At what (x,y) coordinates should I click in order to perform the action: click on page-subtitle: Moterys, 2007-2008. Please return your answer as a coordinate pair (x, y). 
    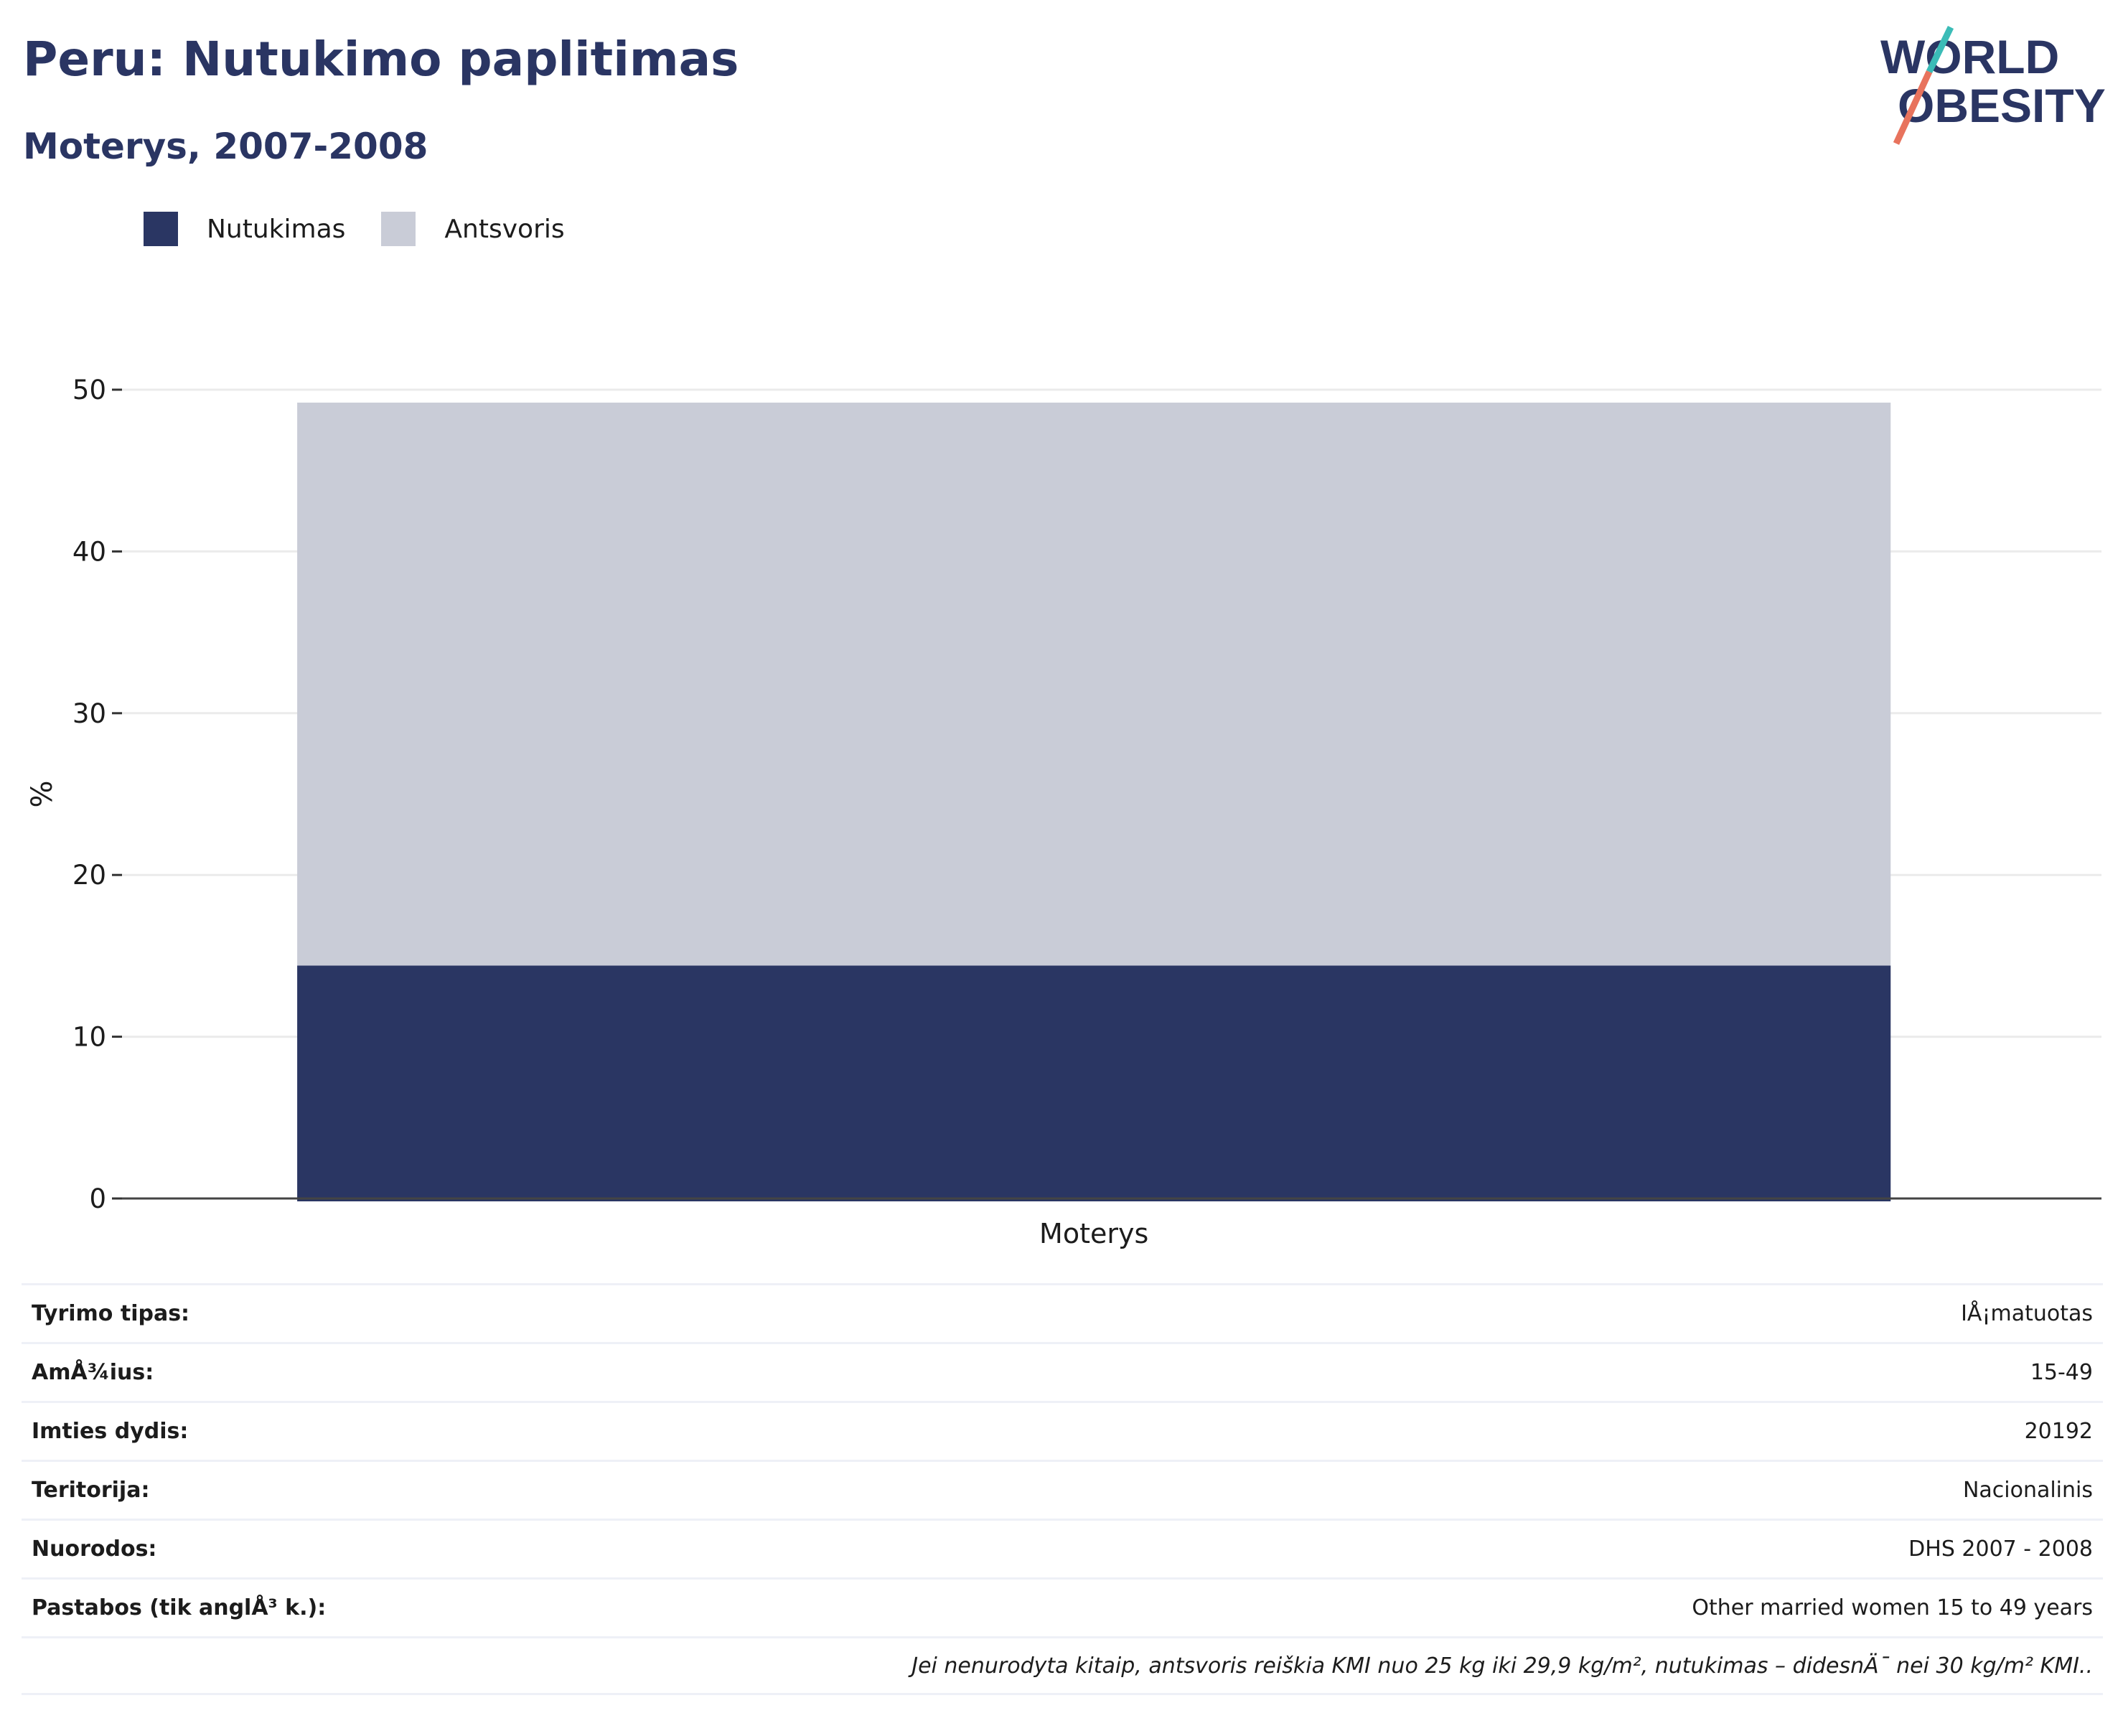
    Looking at the image, I should click on (225, 146).